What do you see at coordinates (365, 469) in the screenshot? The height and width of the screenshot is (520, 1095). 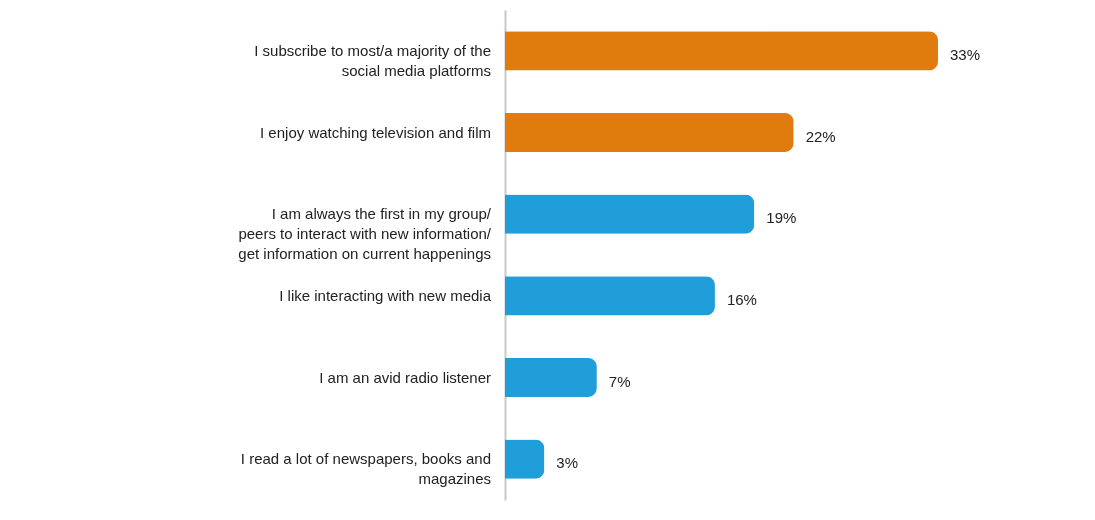 I see `y-tick-label: I read a lot of newspapers, books and magazines` at bounding box center [365, 469].